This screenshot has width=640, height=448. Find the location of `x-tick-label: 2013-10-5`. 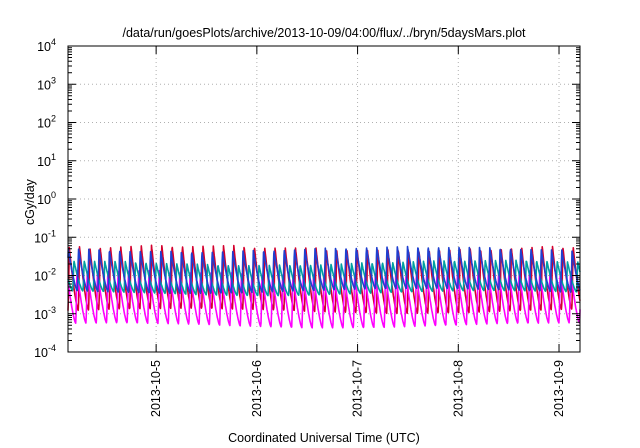

x-tick-label: 2013-10-5 is located at coordinates (156, 388).